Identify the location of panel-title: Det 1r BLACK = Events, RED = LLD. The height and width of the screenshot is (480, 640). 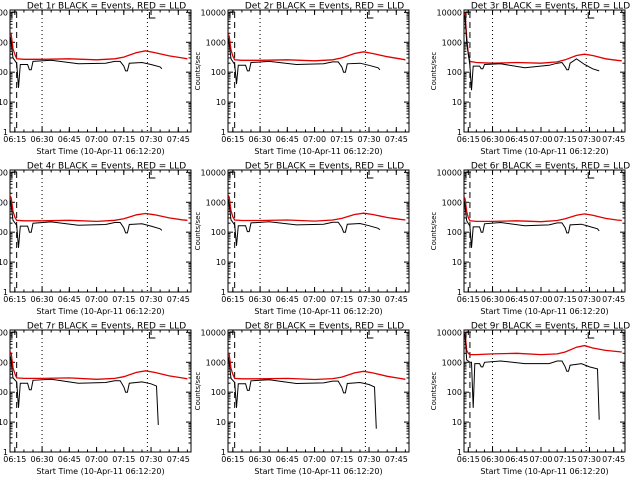
(106, 7).